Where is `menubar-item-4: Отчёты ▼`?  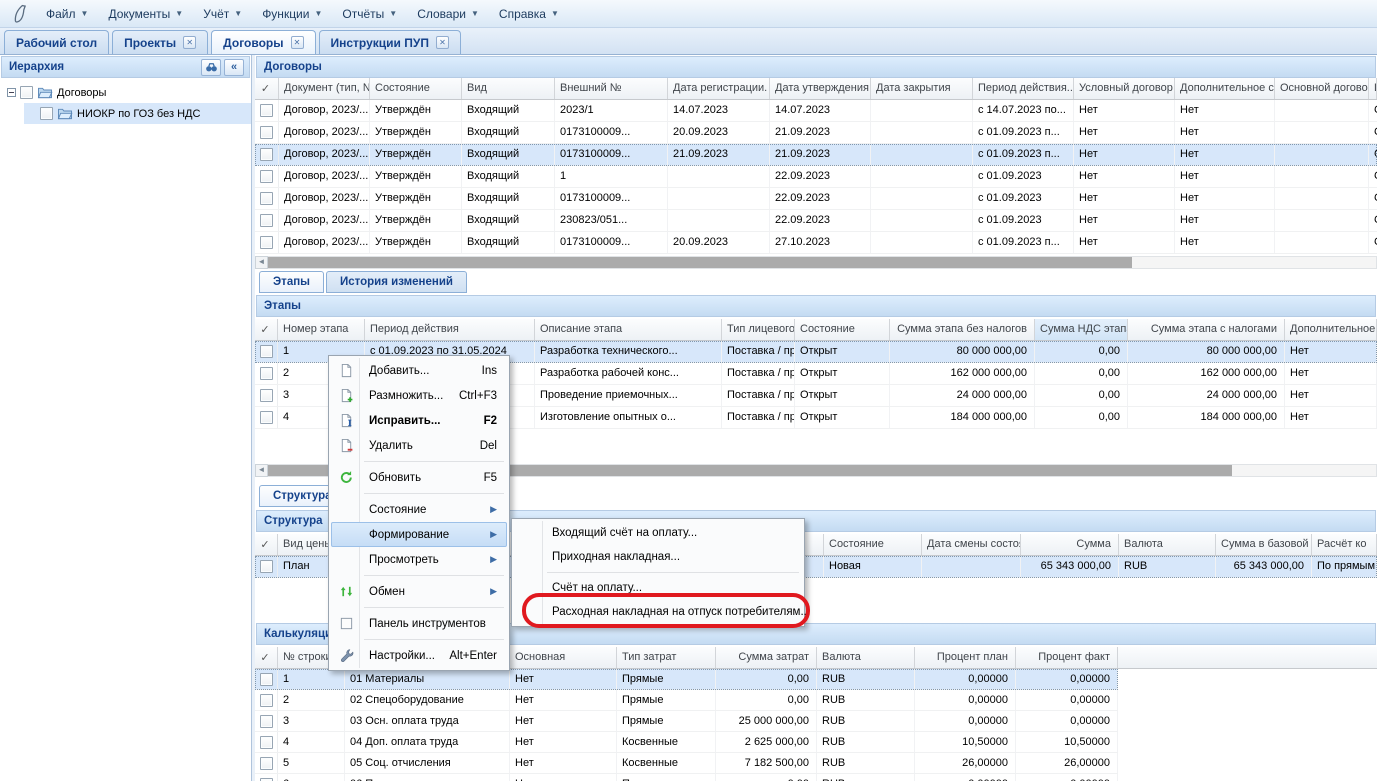 menubar-item-4: Отчёты ▼ is located at coordinates (369, 14).